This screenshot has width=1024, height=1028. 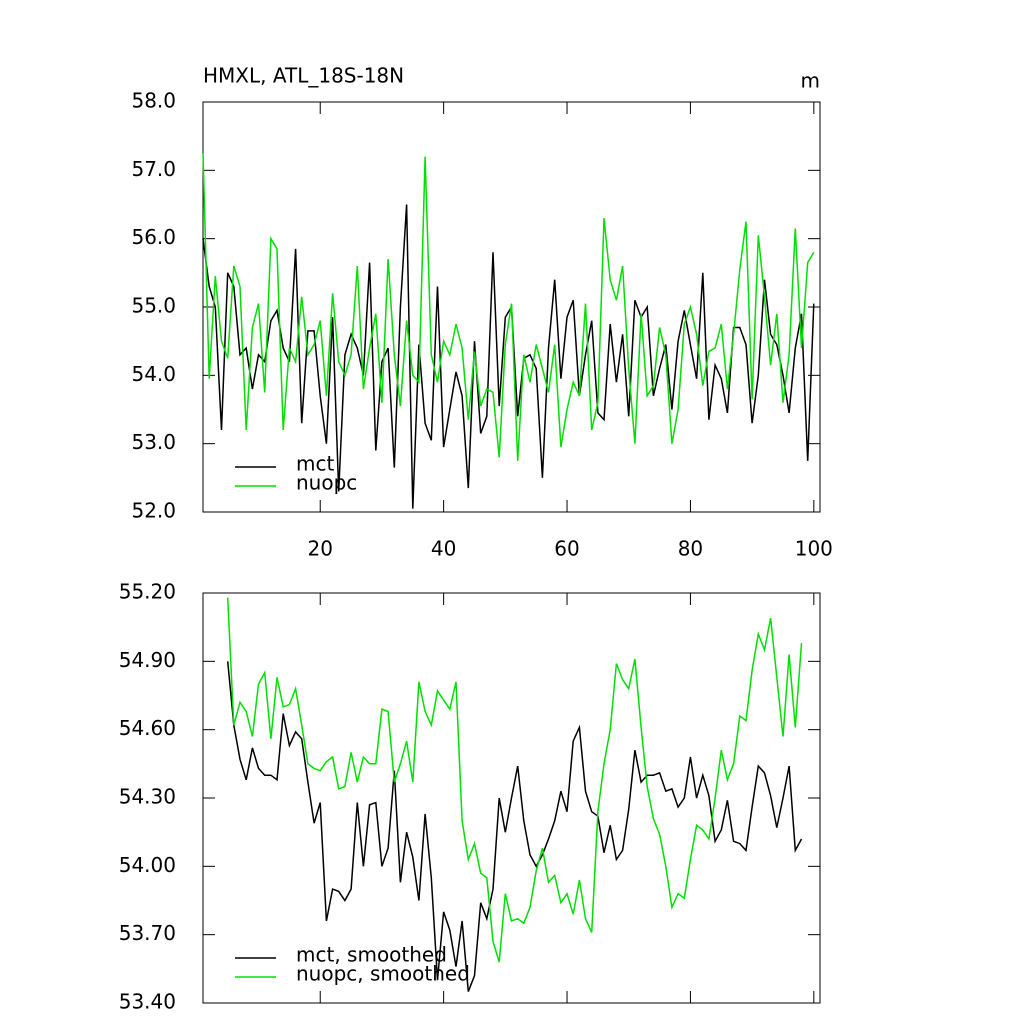 I want to click on legend-label: mct, smoothed, so click(x=371, y=955).